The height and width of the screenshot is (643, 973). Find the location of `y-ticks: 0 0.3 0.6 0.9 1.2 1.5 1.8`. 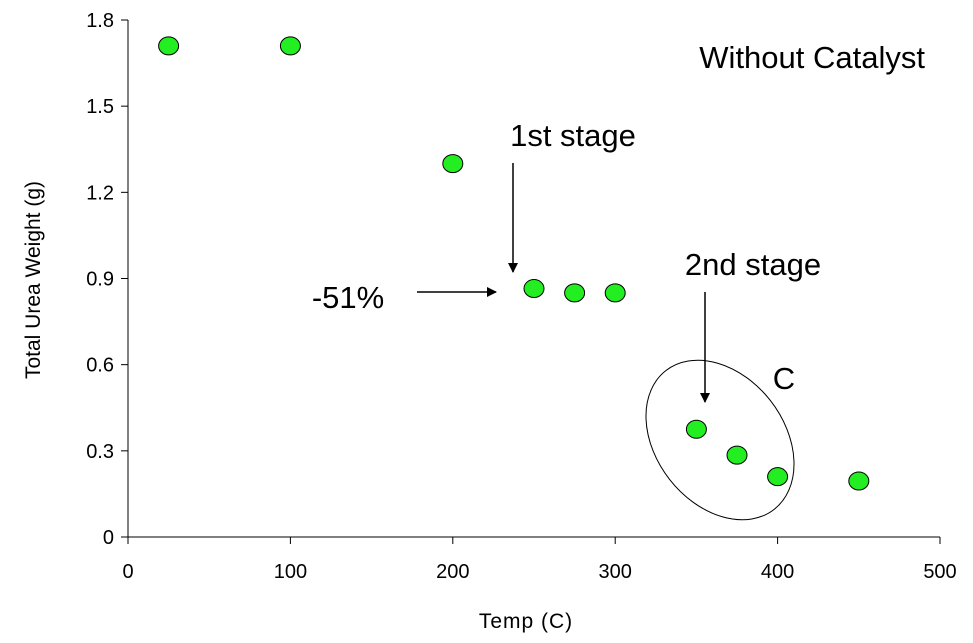

y-ticks: 0 0.3 0.6 0.9 1.2 1.5 1.8 is located at coordinates (107, 279).